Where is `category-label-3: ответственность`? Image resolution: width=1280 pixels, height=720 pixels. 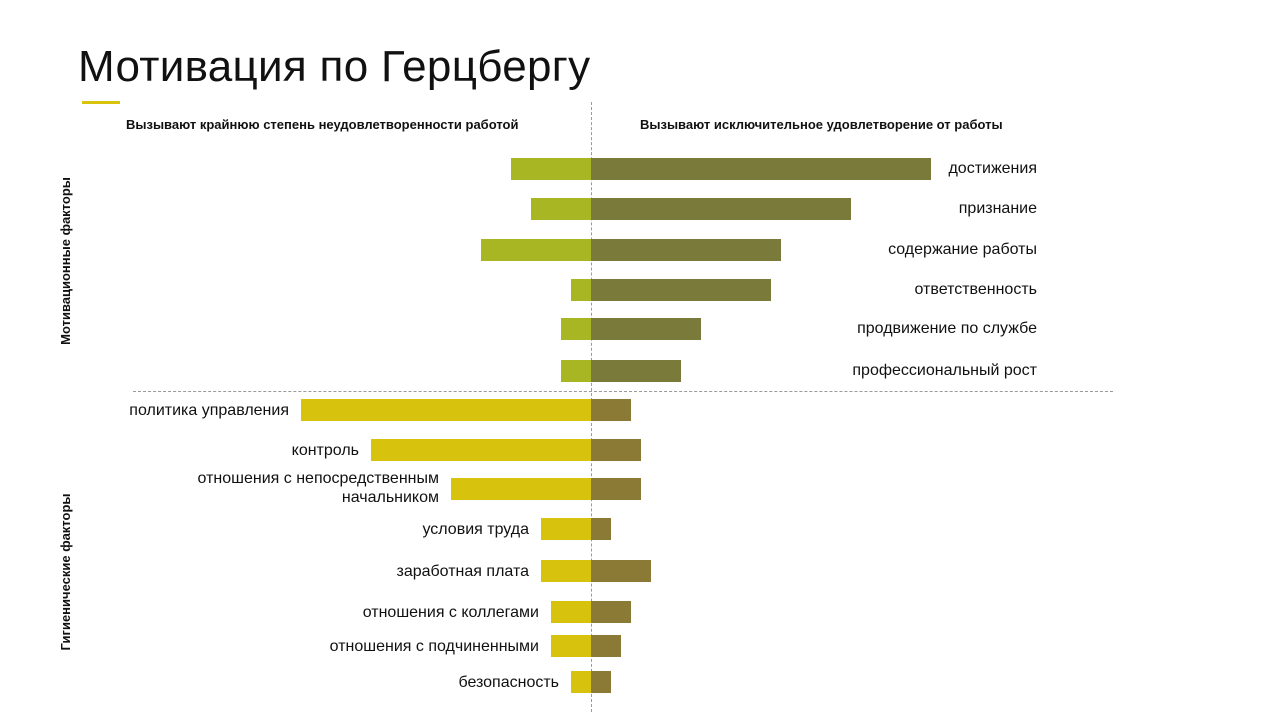 category-label-3: ответственность is located at coordinates (976, 289).